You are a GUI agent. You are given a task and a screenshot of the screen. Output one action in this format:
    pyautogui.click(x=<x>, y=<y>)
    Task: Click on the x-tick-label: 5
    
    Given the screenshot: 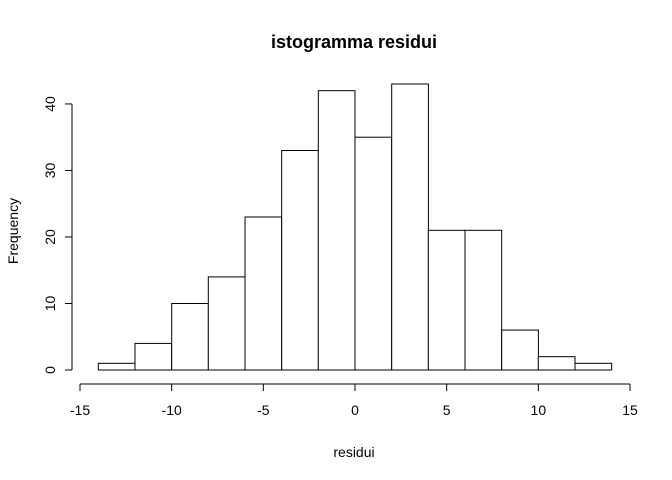 What is the action you would take?
    pyautogui.click(x=447, y=410)
    